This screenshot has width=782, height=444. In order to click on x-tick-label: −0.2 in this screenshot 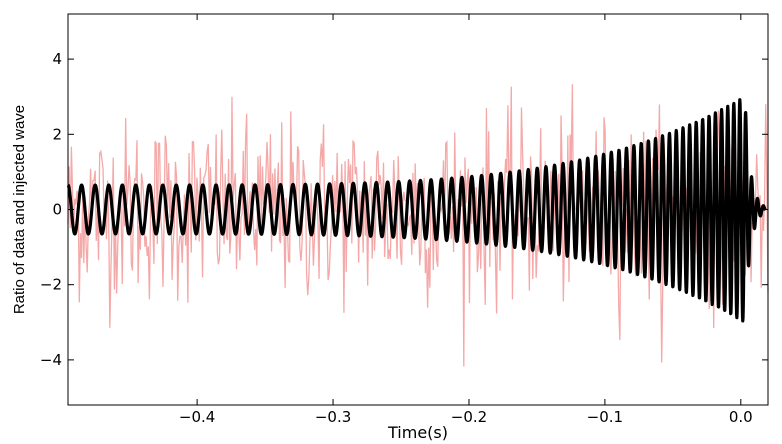, I will do `click(469, 417)`.